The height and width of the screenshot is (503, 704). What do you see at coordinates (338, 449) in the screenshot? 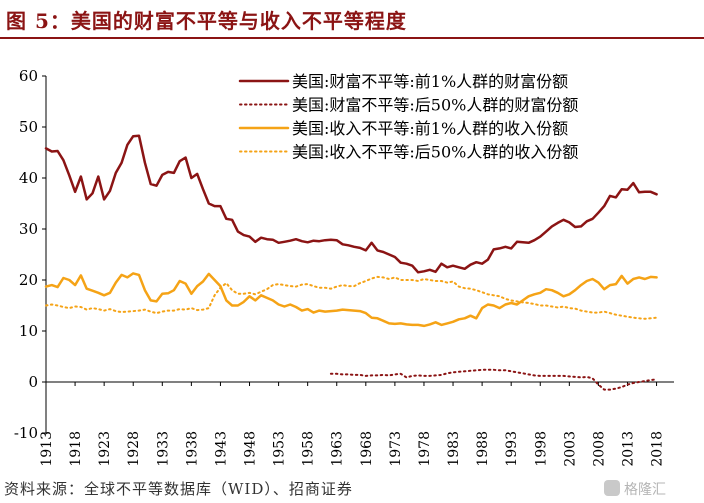
I see `x-tick-label: 1963` at bounding box center [338, 449].